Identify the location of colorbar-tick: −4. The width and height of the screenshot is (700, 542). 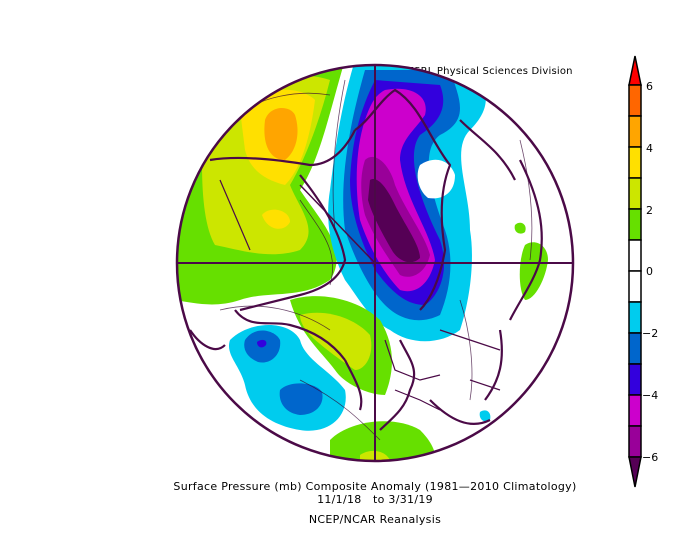
(650, 395).